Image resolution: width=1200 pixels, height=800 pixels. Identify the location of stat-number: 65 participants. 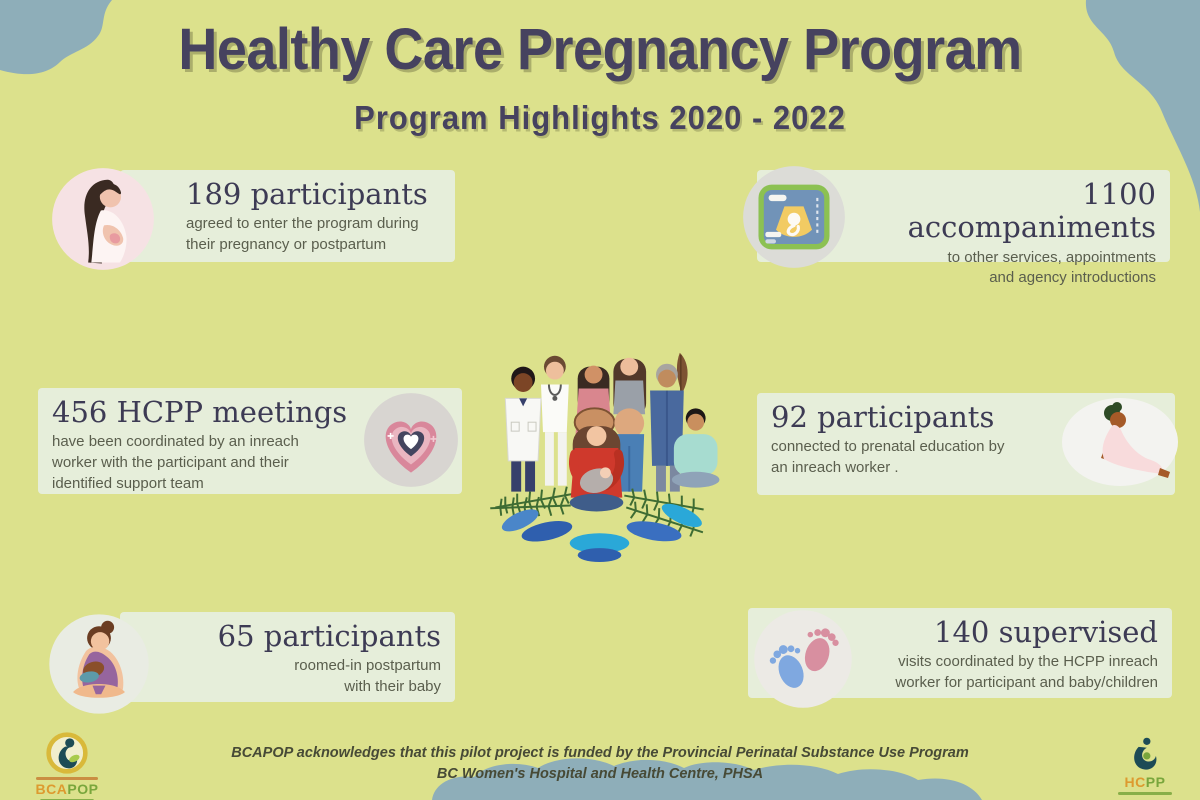
(329, 636).